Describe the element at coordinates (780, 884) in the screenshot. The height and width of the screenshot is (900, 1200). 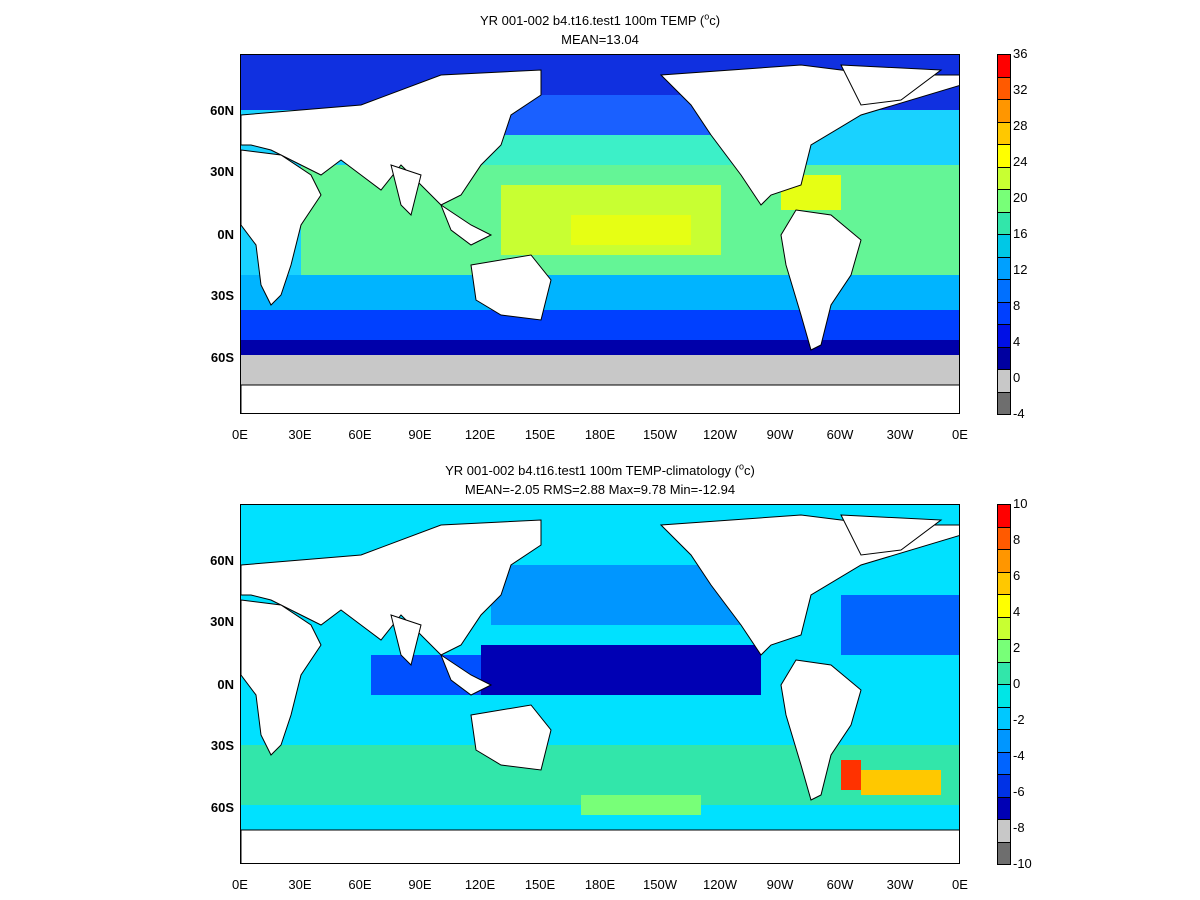
I see `panel-2-lon-tick: 90W` at that location.